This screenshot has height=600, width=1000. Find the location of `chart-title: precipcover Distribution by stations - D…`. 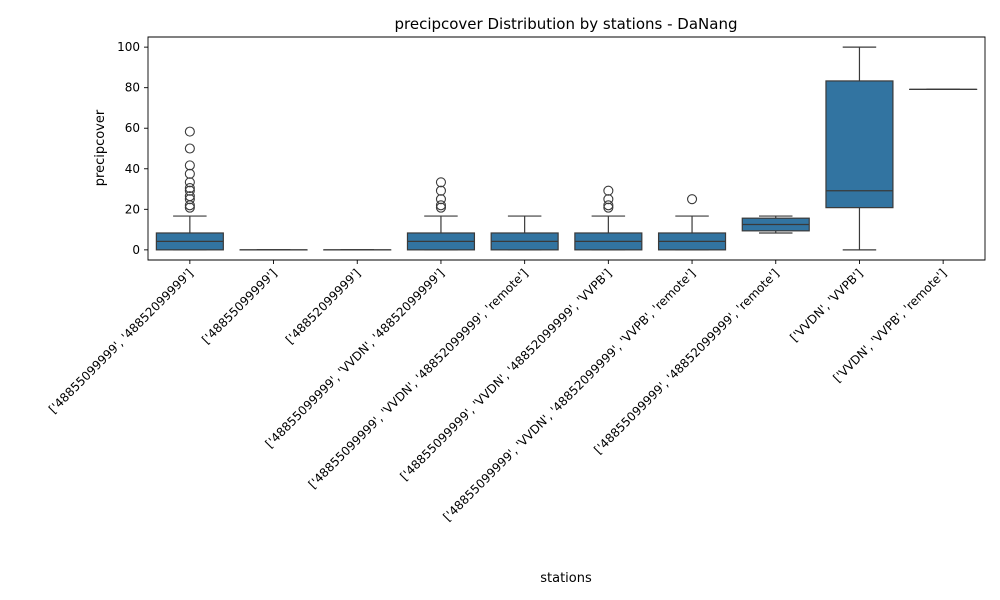

chart-title: precipcover Distribution by stations - D… is located at coordinates (565, 24).